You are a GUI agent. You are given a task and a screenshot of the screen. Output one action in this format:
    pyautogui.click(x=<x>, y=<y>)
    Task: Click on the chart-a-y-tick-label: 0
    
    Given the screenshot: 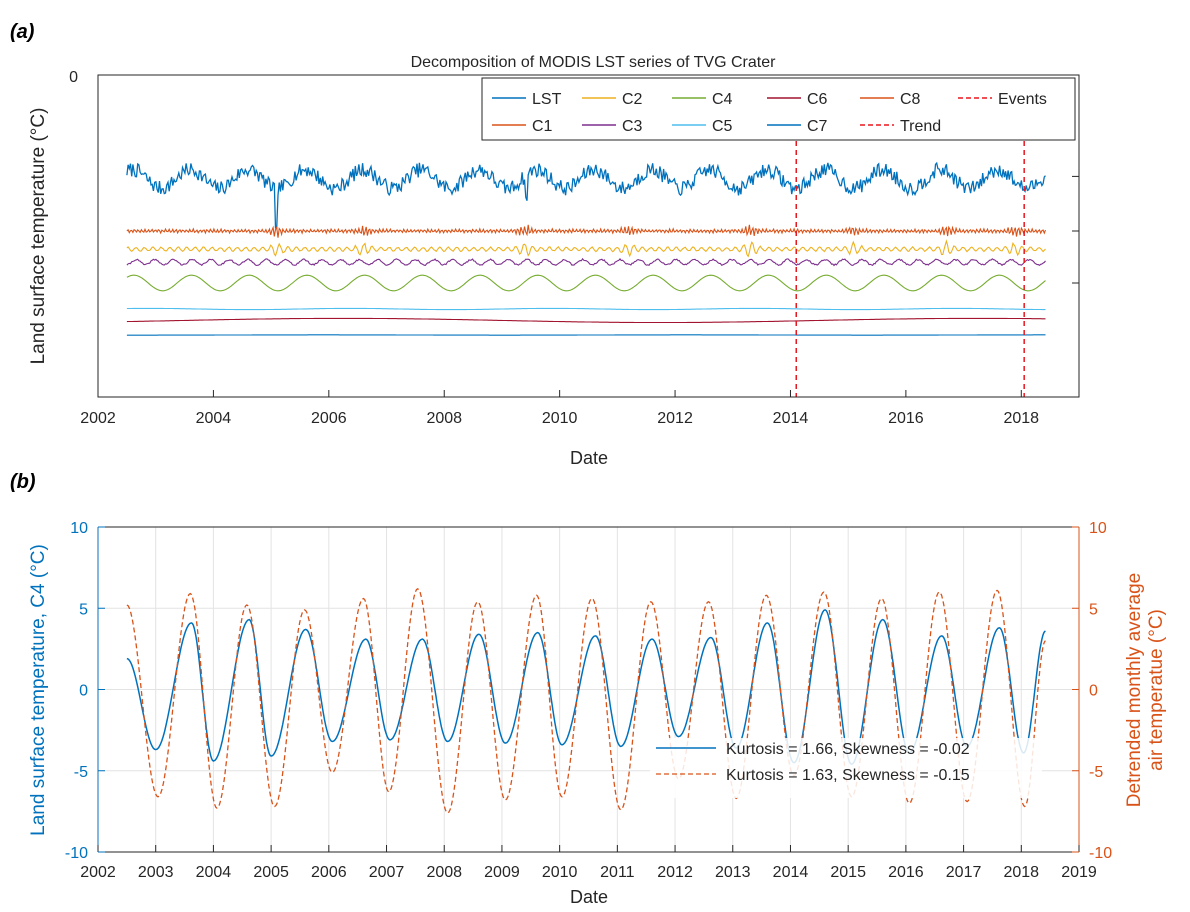 What is the action you would take?
    pyautogui.click(x=73, y=77)
    